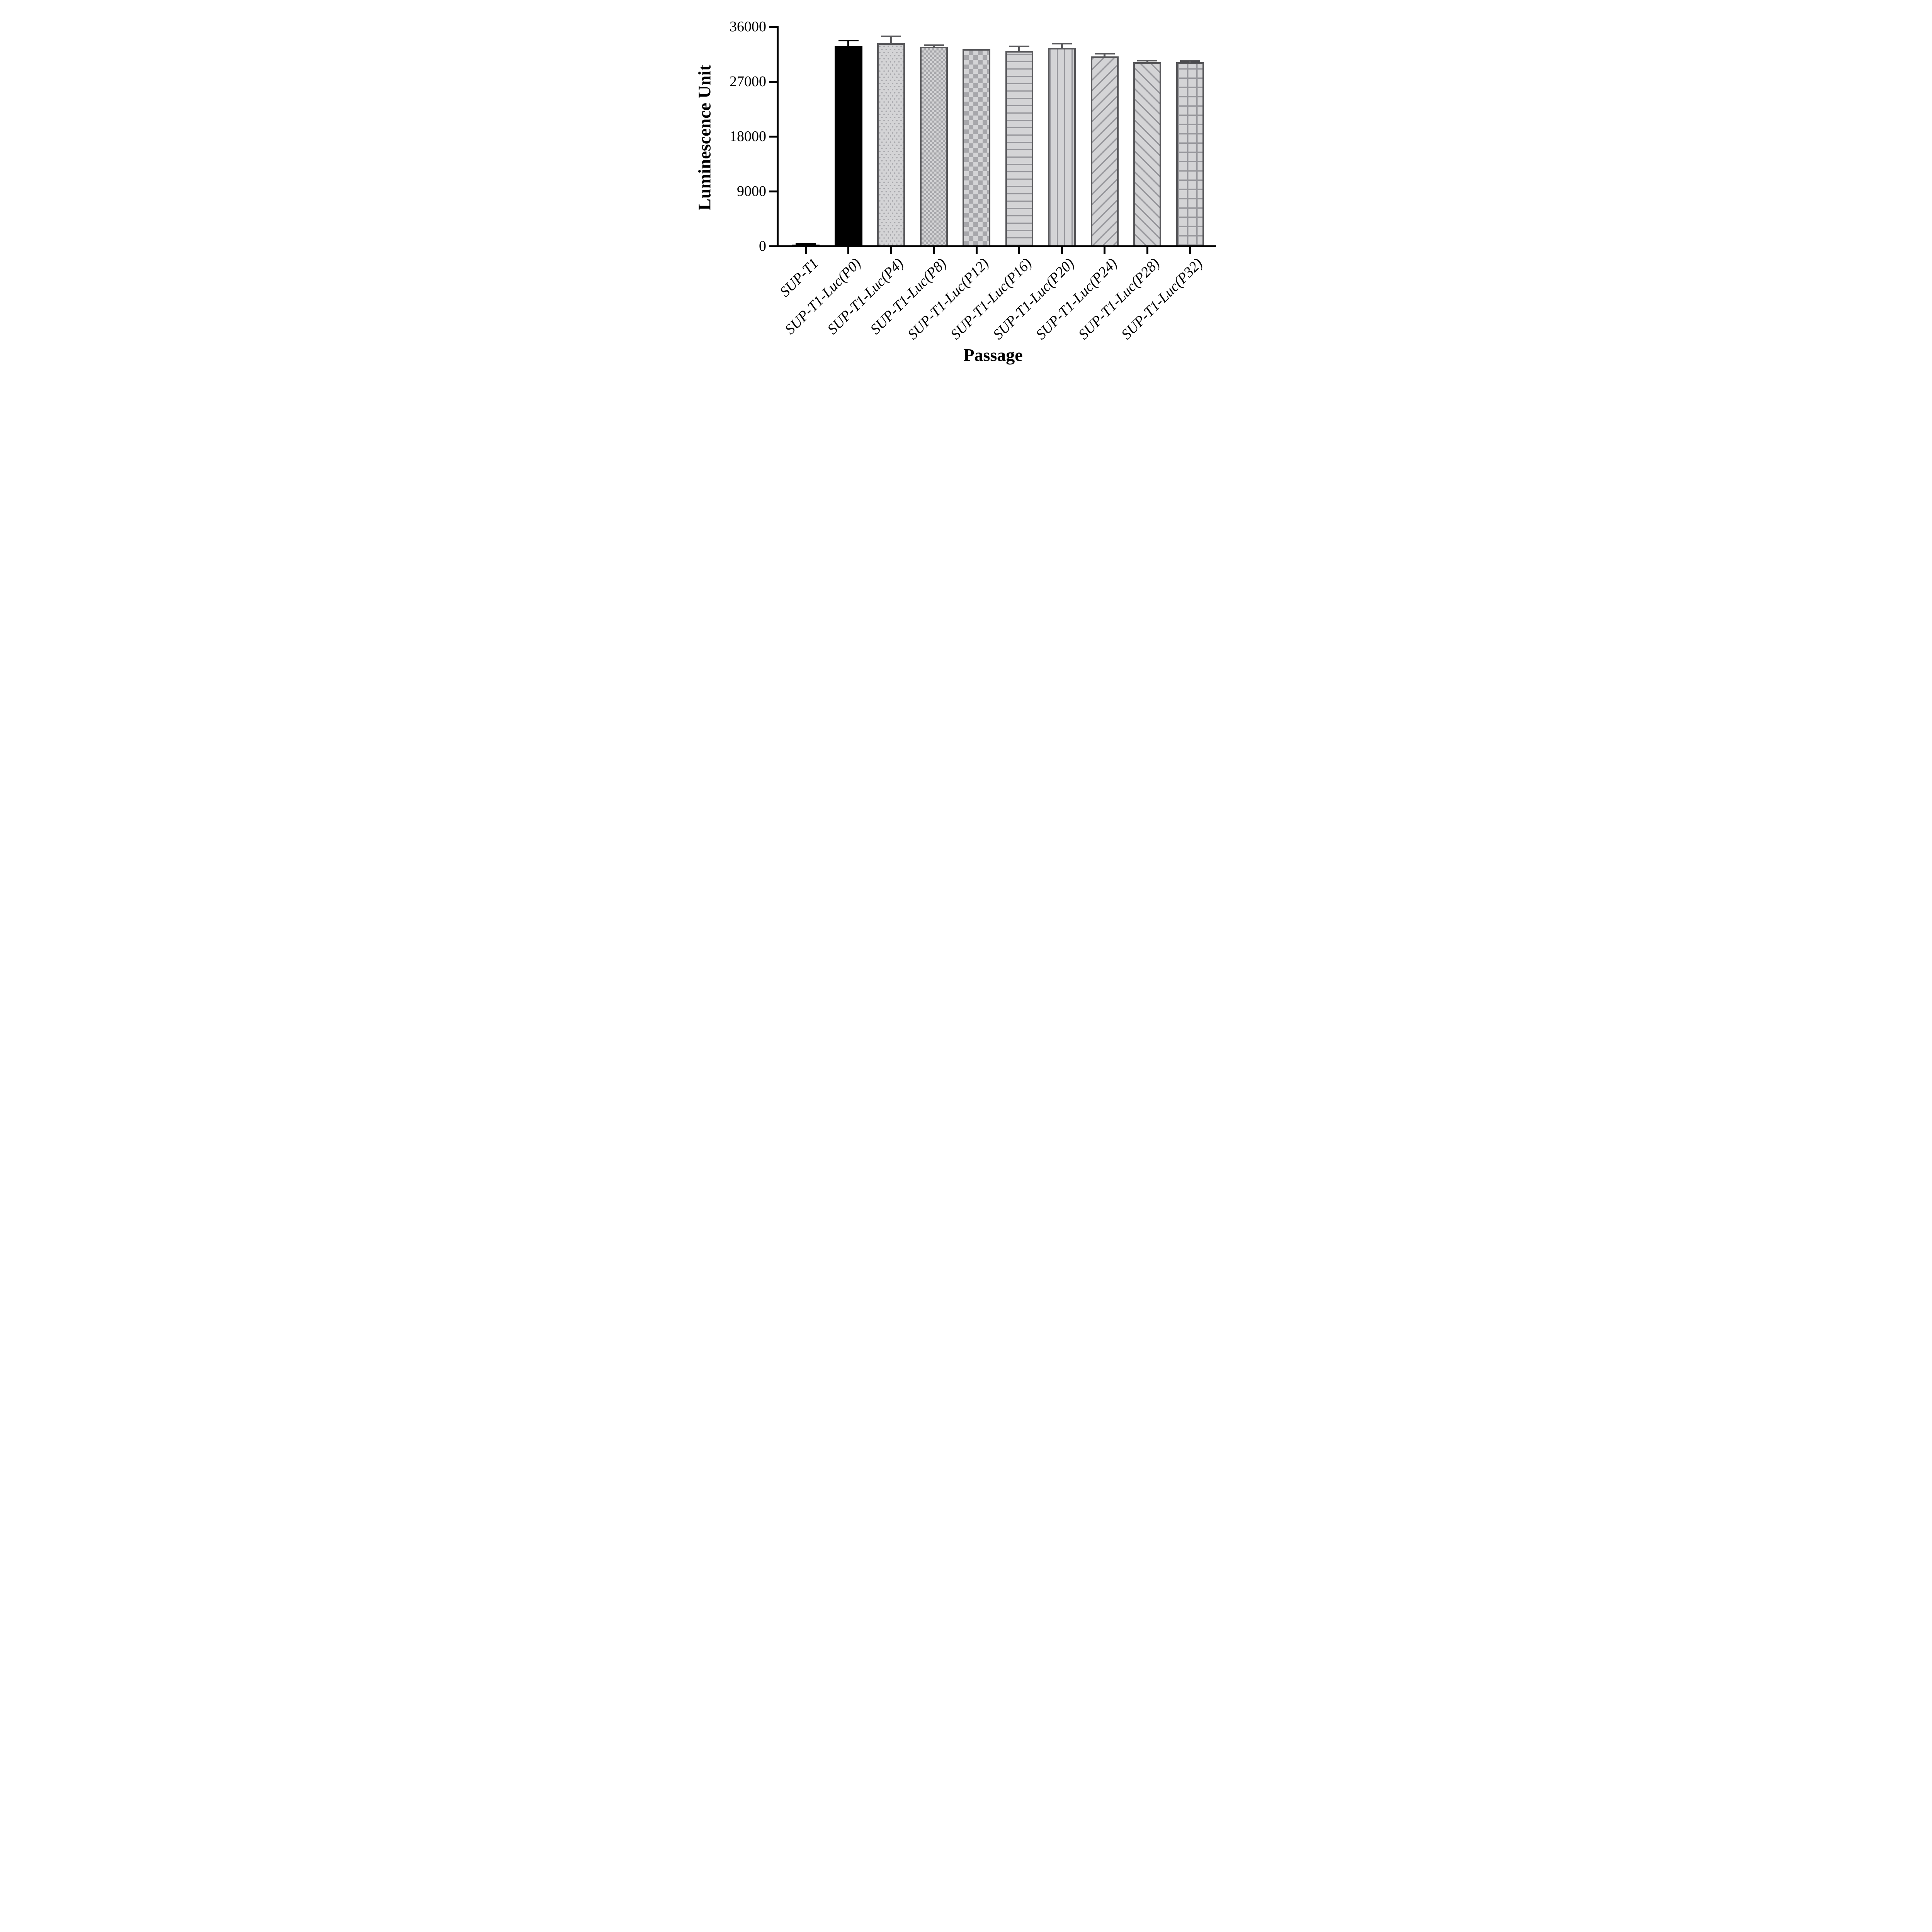 This screenshot has width=1932, height=1932. I want to click on x-tick-label: SUP-T1-Luc(P28), so click(1119, 299).